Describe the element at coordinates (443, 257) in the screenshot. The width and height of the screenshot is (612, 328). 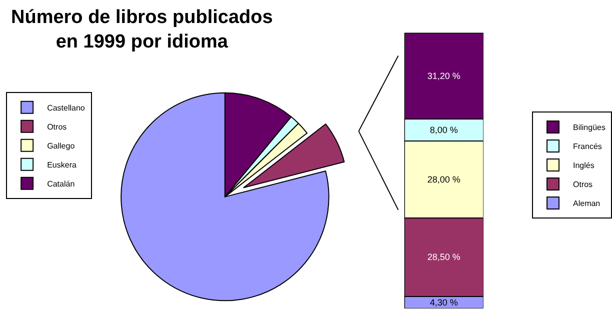
I see `data-label: 28,50 %` at that location.